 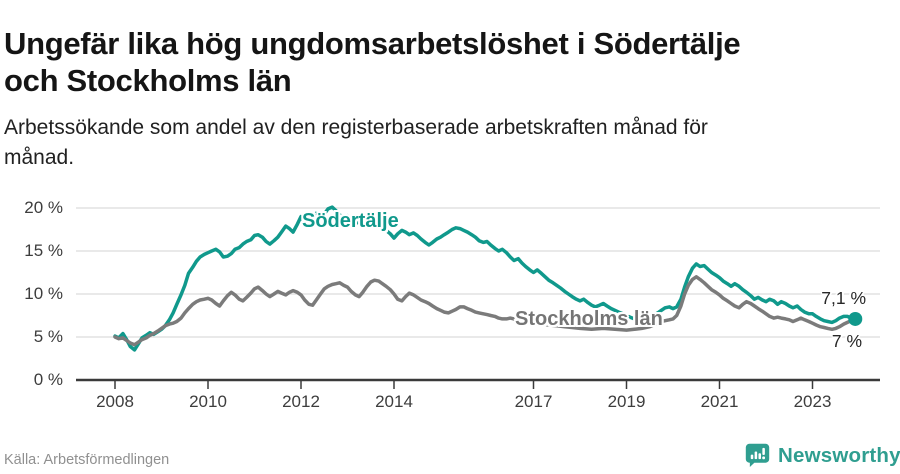 What do you see at coordinates (39, 157) in the screenshot?
I see `chart-subtitle-line-2: månad.` at bounding box center [39, 157].